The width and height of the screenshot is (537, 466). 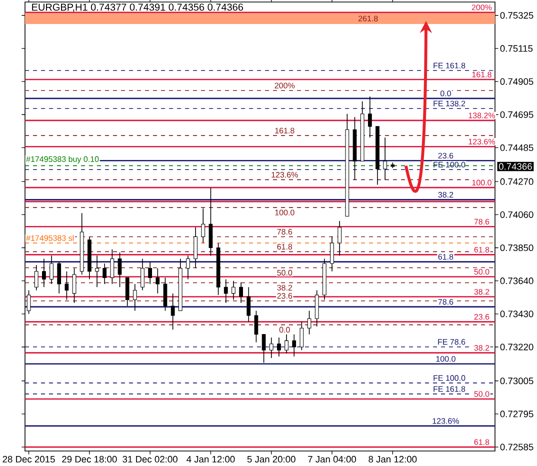 What do you see at coordinates (516, 48) in the screenshot?
I see `y-tick-label: 0.75115` at bounding box center [516, 48].